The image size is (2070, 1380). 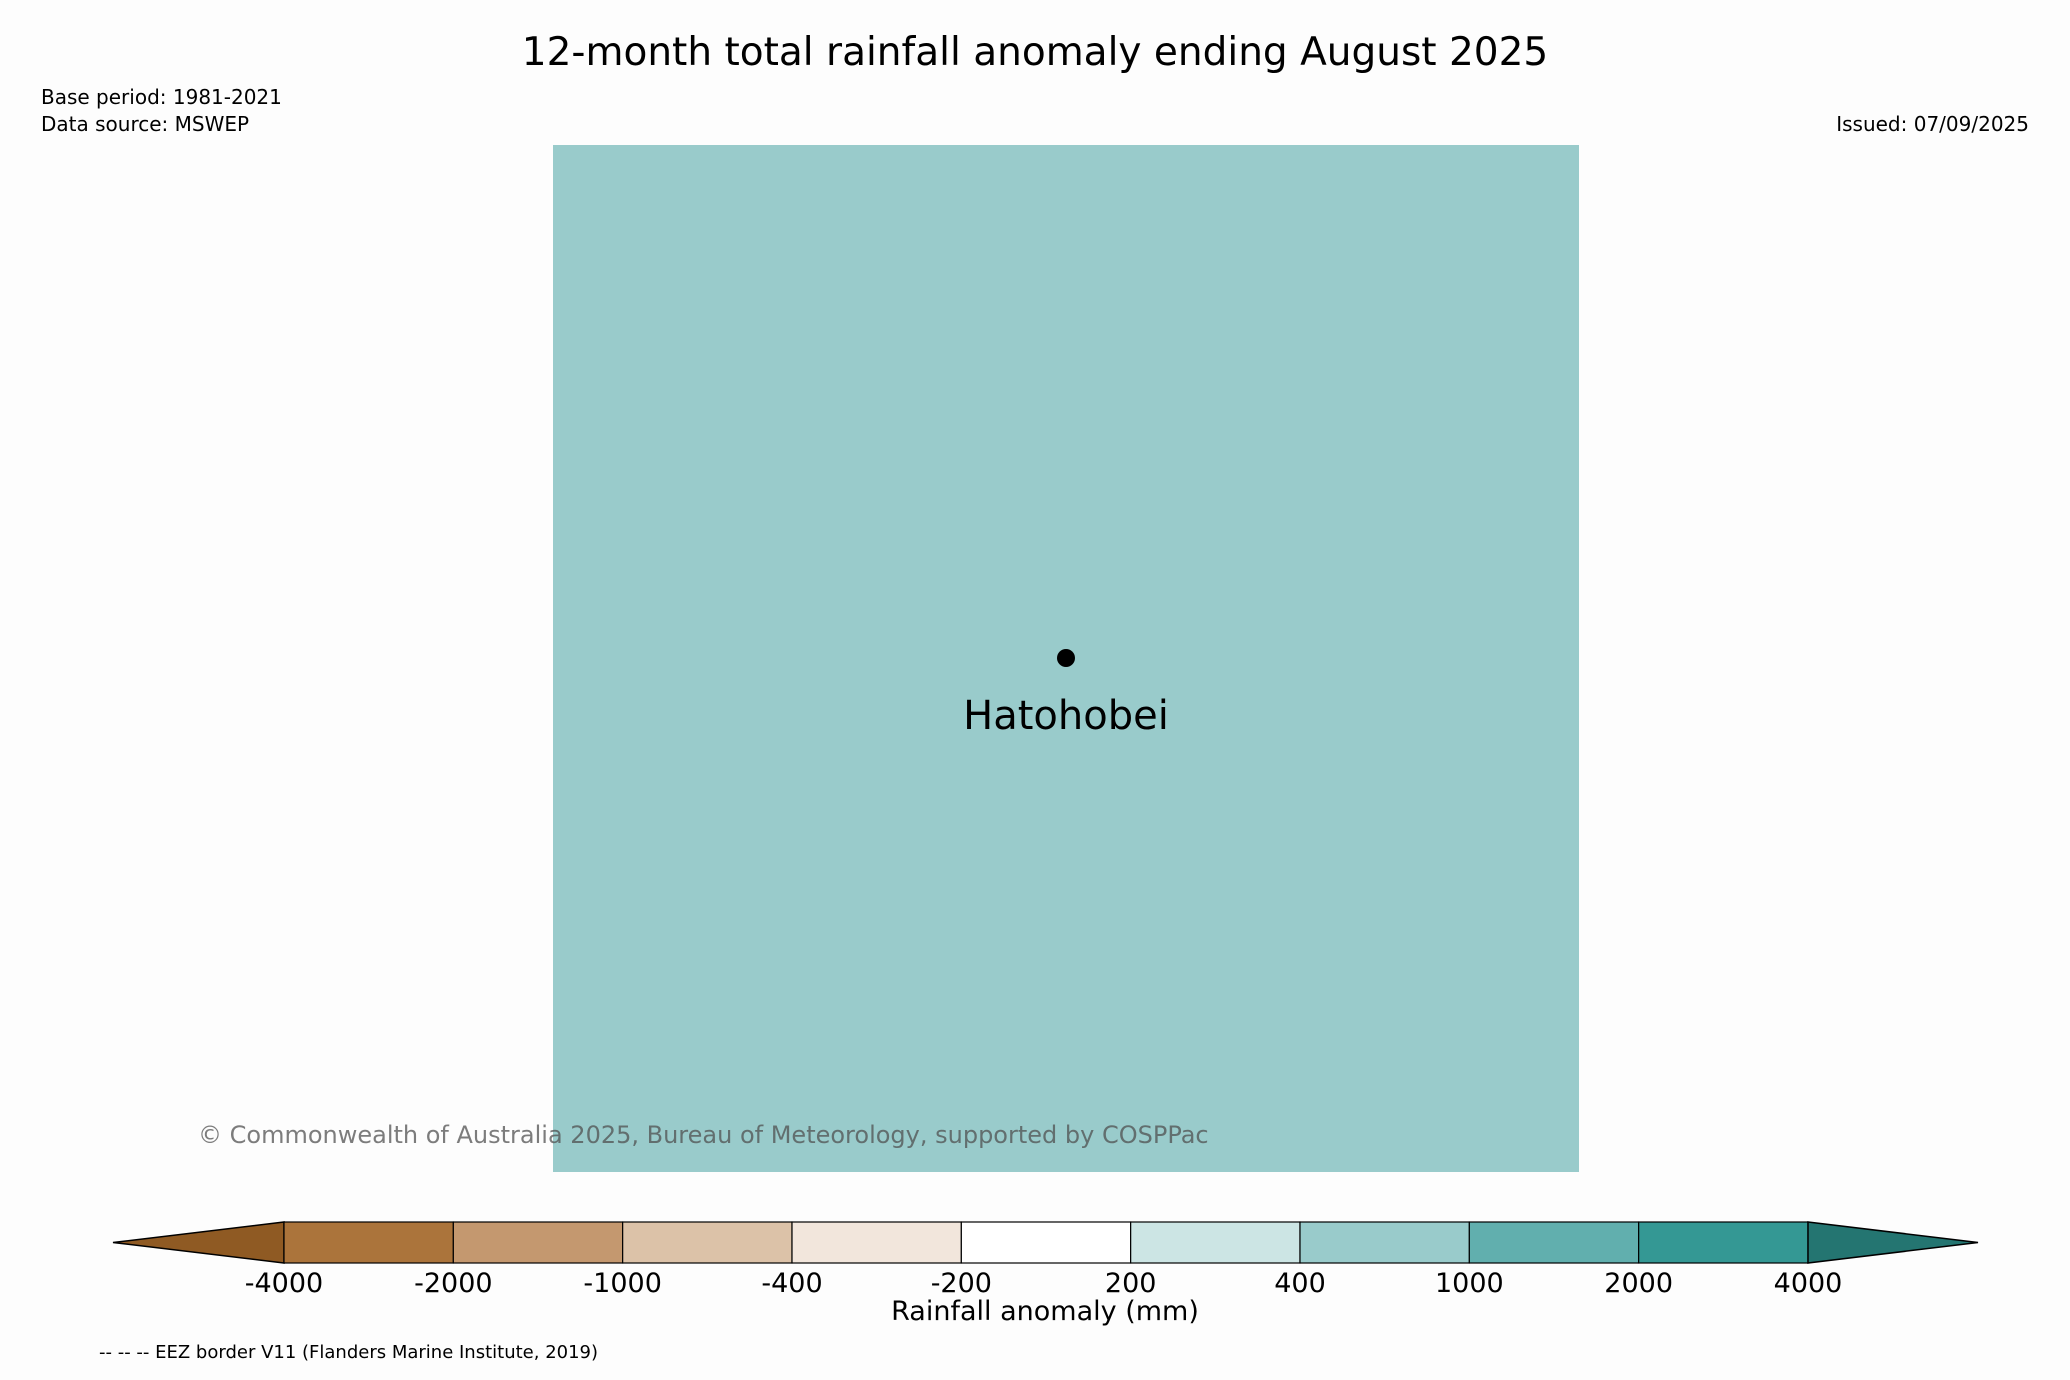 What do you see at coordinates (1066, 716) in the screenshot?
I see `location-label: Hatohobei` at bounding box center [1066, 716].